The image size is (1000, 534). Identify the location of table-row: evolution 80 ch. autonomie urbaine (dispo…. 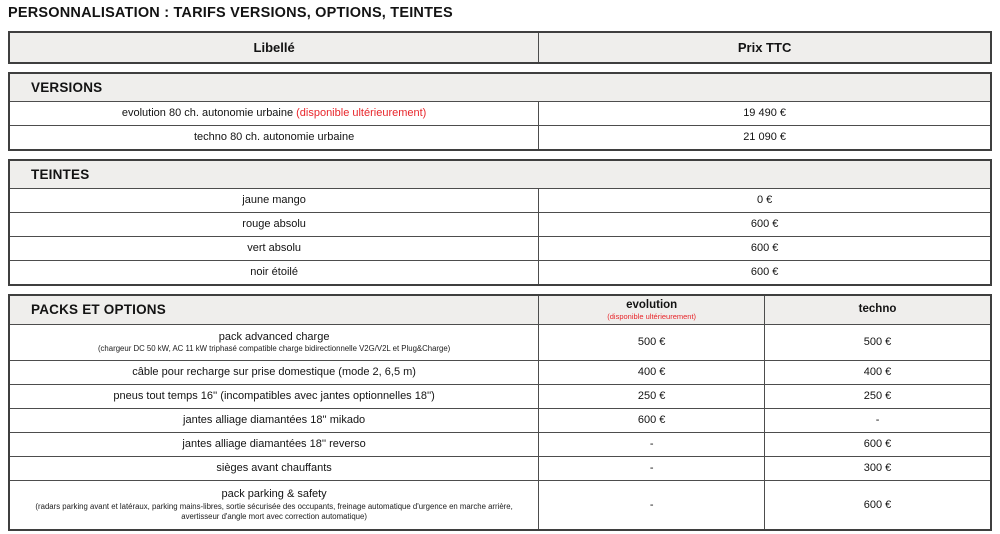
(500, 112).